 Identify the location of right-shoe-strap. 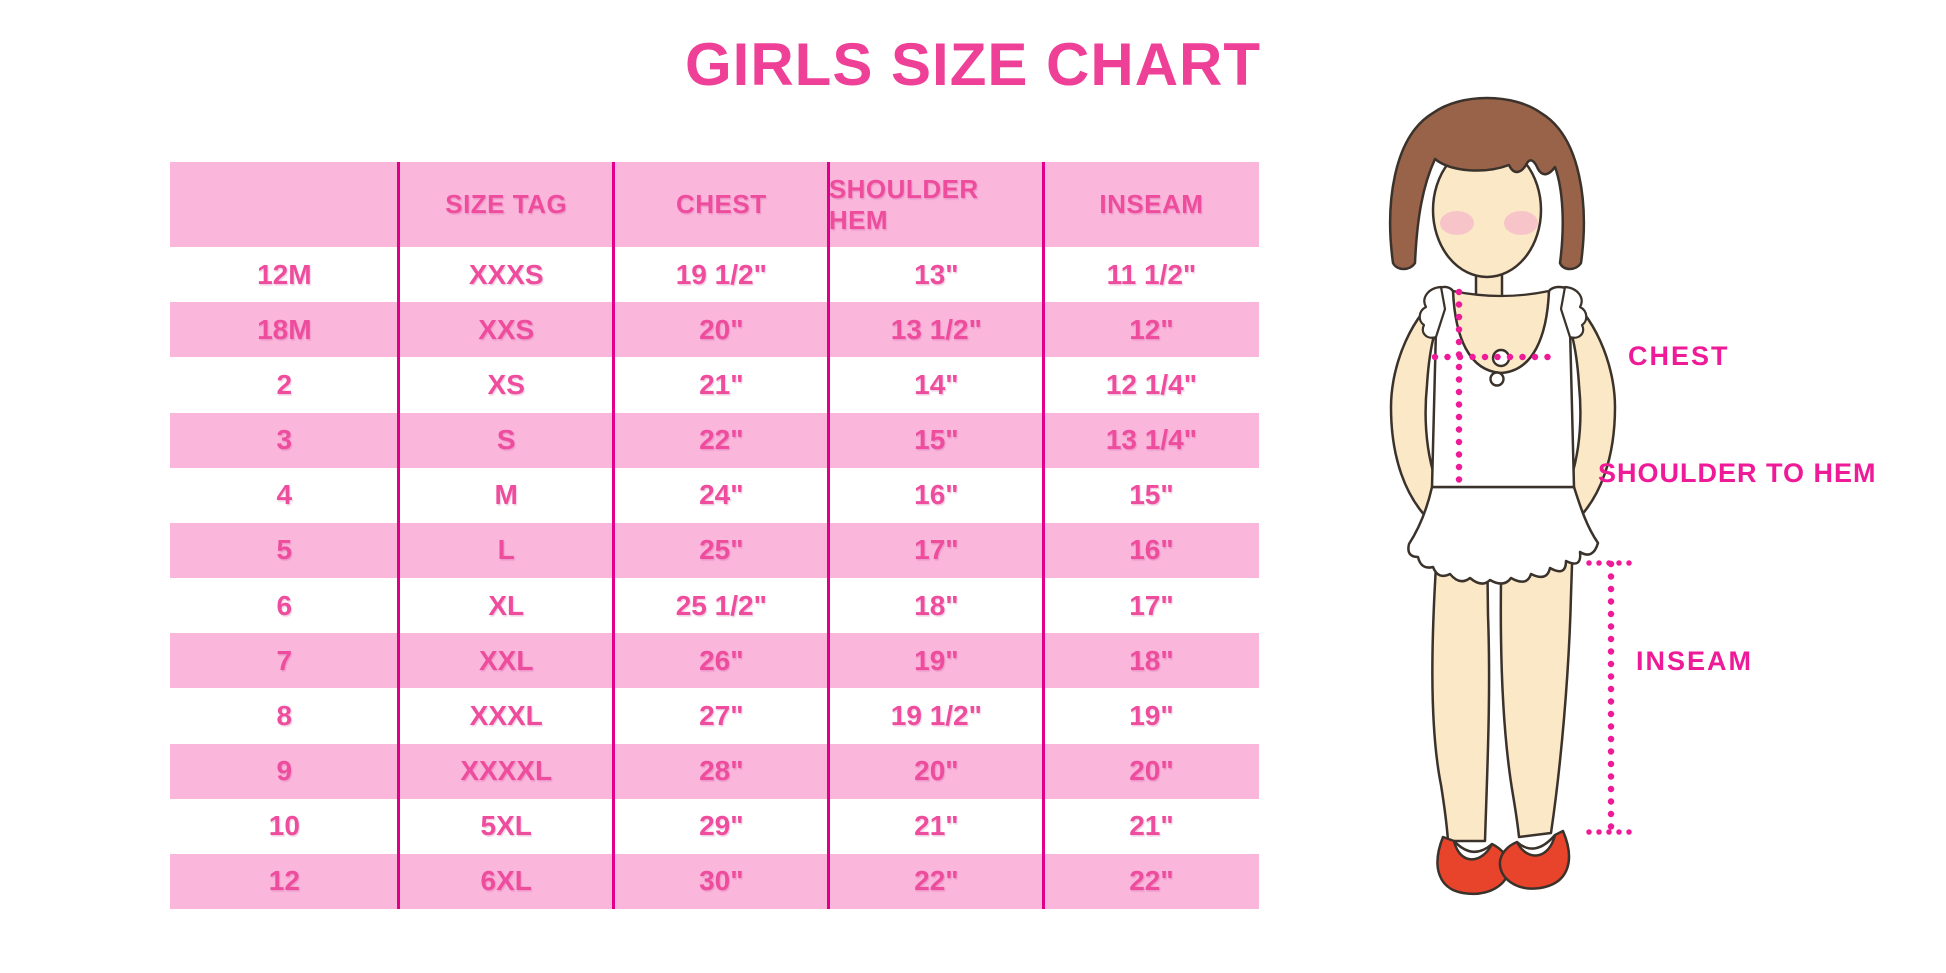
(1536, 842).